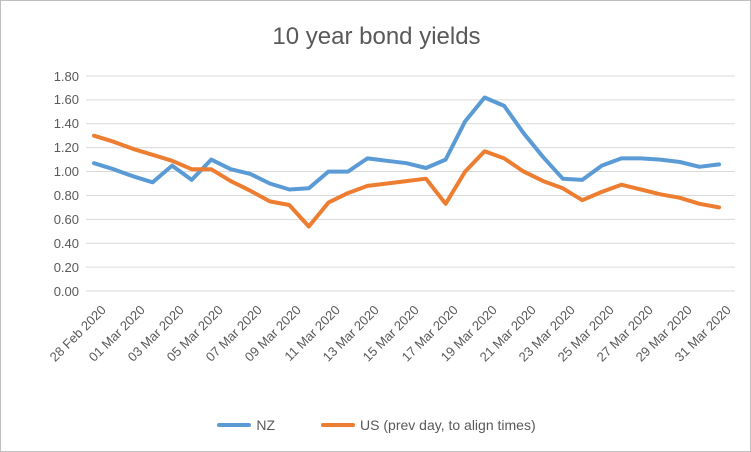 The height and width of the screenshot is (452, 751). I want to click on legend-label-nz: NZ, so click(266, 425).